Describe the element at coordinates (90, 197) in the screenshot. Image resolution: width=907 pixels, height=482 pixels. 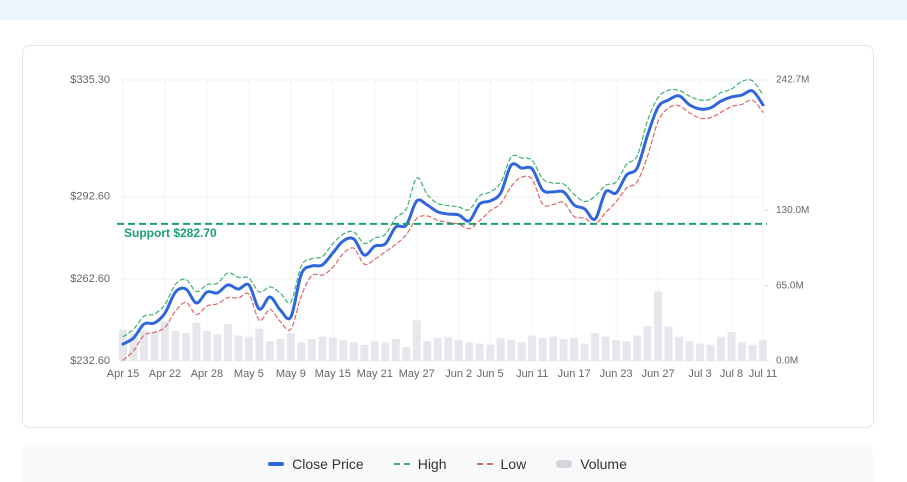
I see `y-tick-label: $292.60` at that location.